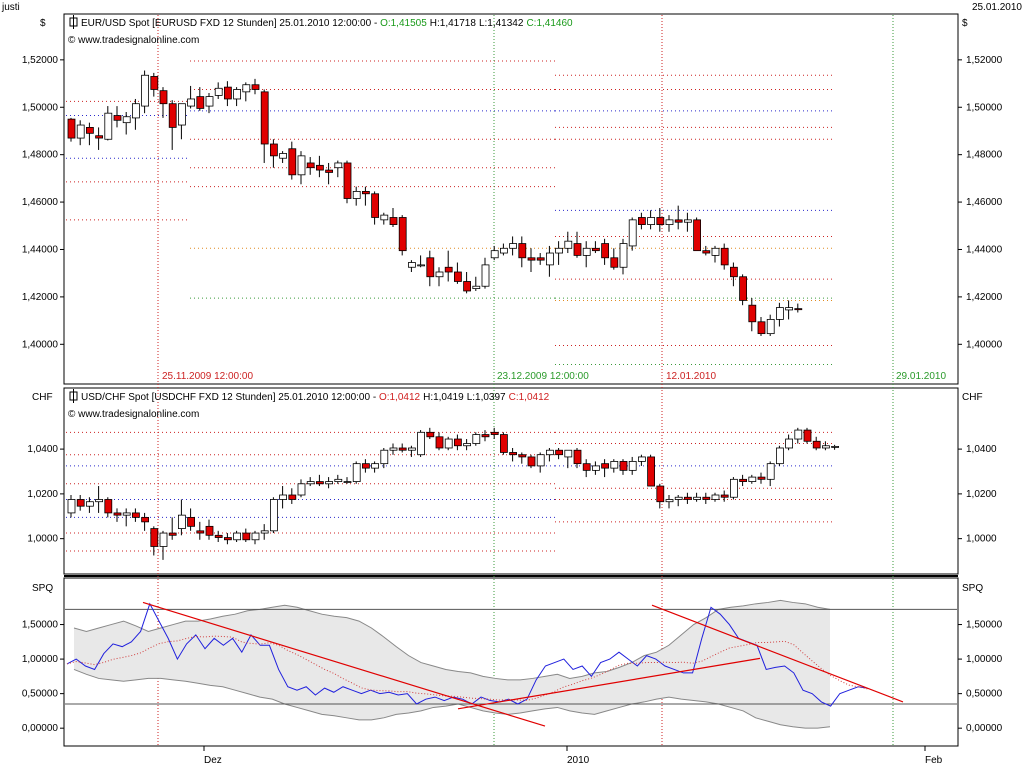 The height and width of the screenshot is (768, 1024). I want to click on spq-tick-label: 1,00000, so click(40, 659).